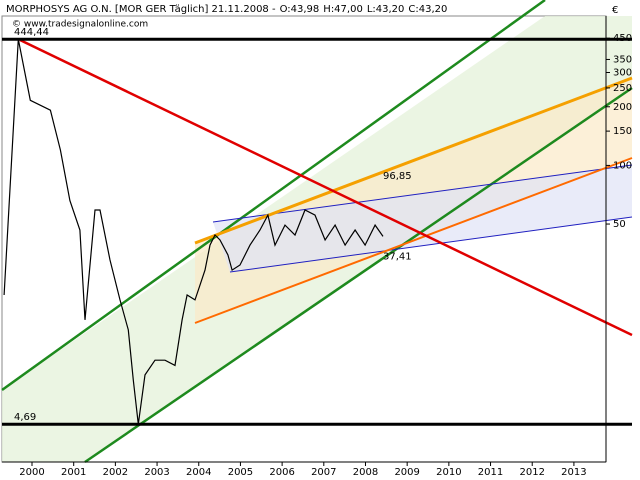 This screenshot has width=640, height=480. What do you see at coordinates (31, 32) in the screenshot?
I see `level-label: 444,44` at bounding box center [31, 32].